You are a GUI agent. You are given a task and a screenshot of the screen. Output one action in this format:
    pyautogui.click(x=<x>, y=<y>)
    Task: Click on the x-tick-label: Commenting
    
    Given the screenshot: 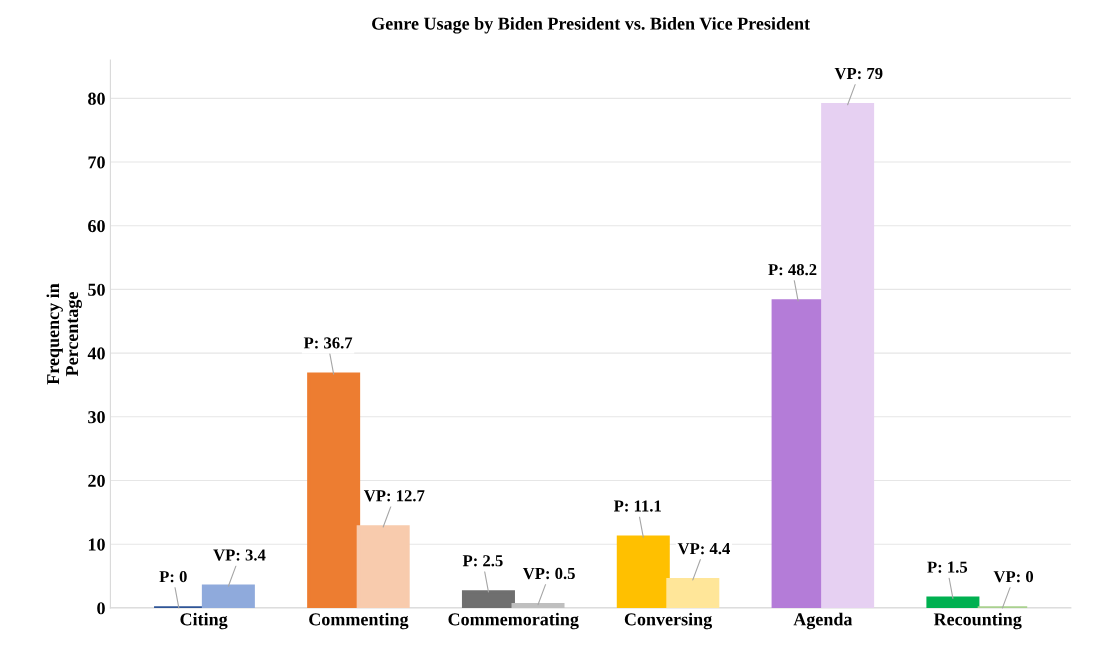 What is the action you would take?
    pyautogui.click(x=359, y=621)
    